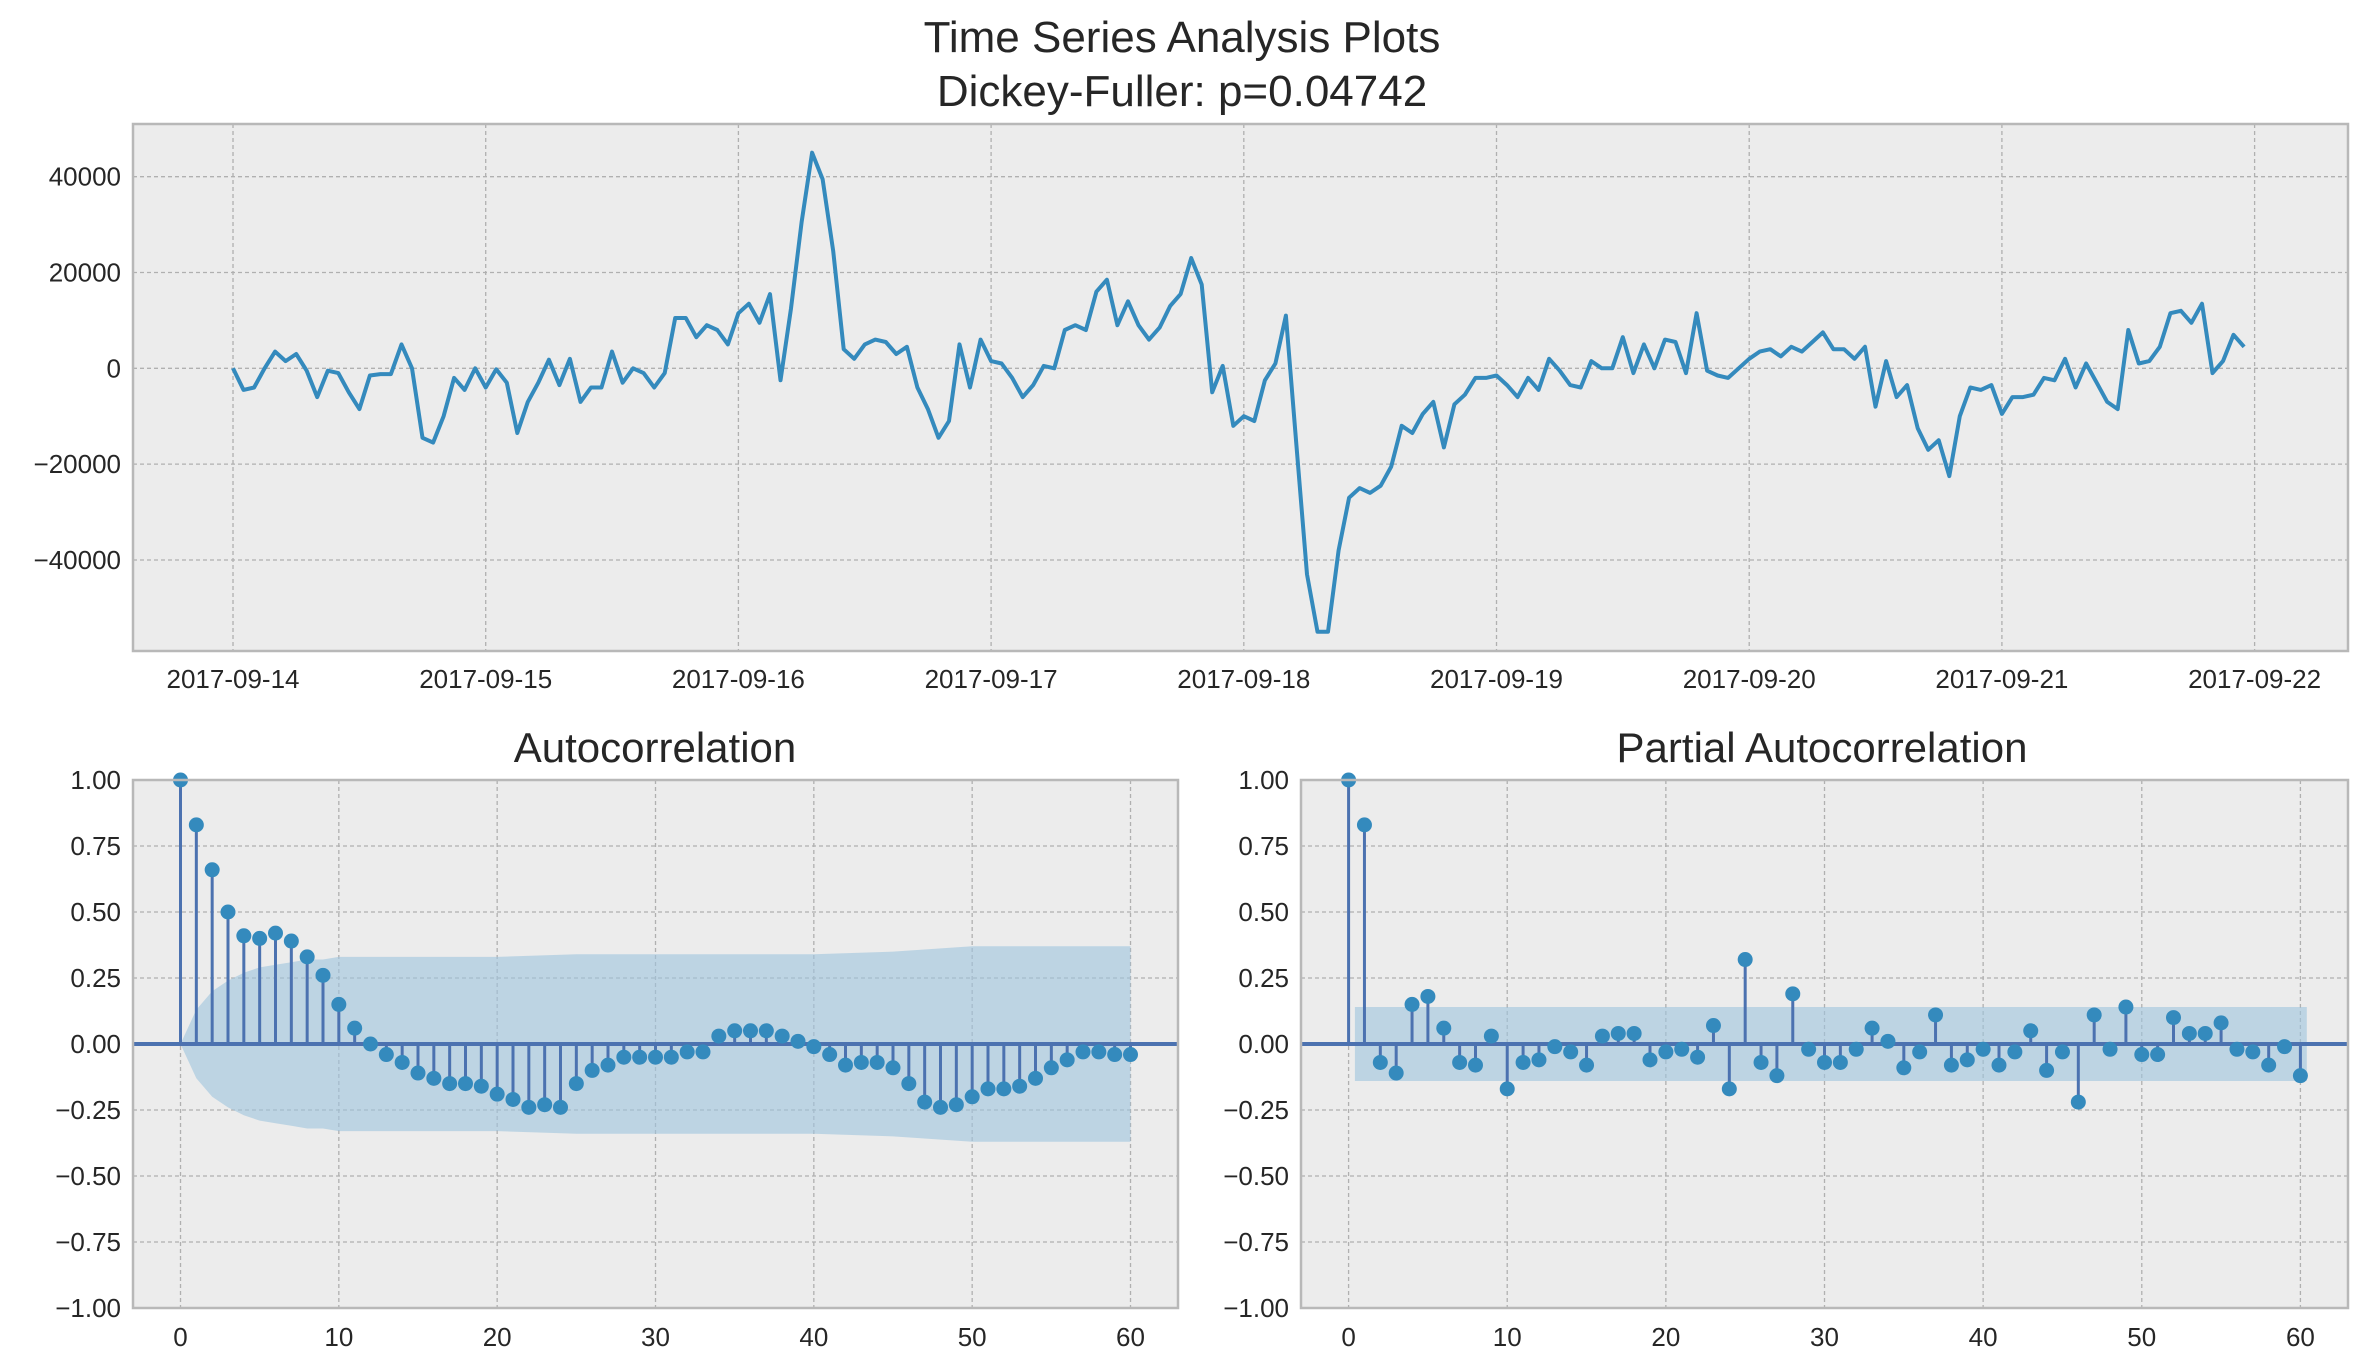 The width and height of the screenshot is (2365, 1367). I want to click on timeseries-x-tick-label: 2017-09-18, so click(1243, 679).